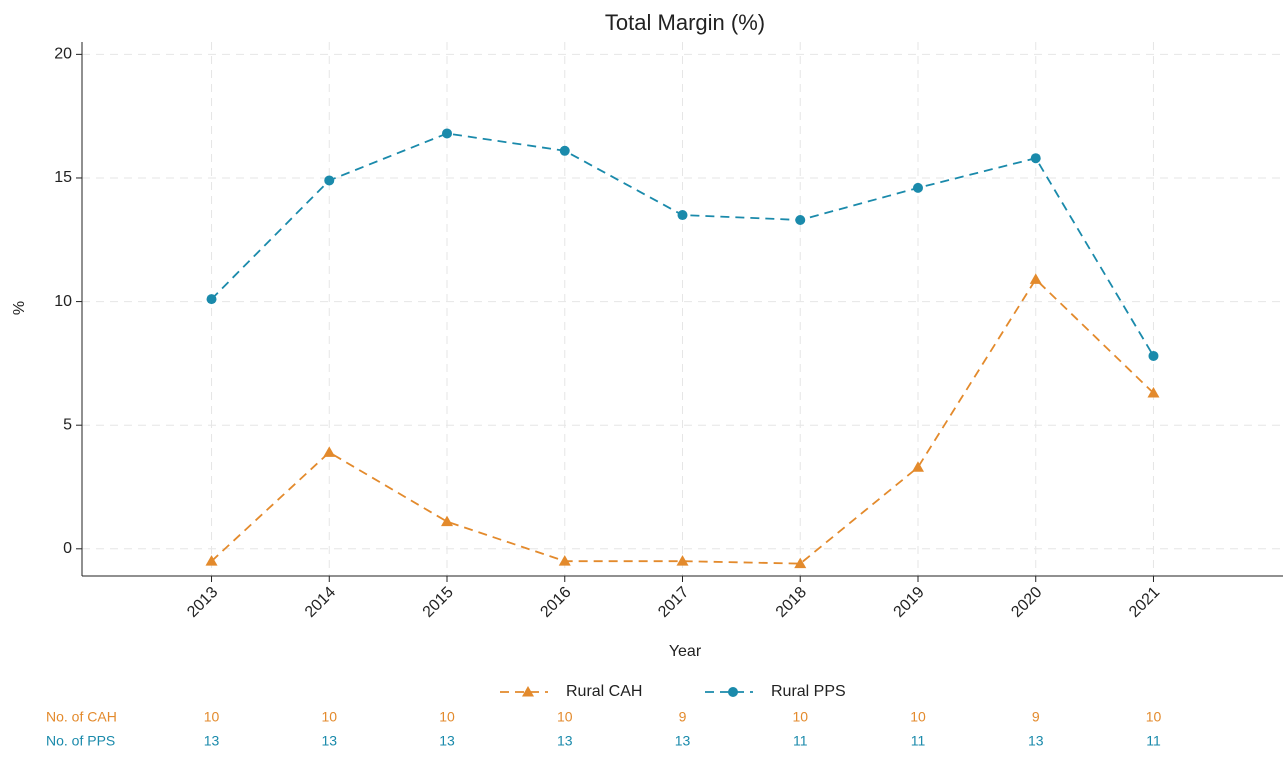 Image resolution: width=1285 pixels, height=757 pixels. What do you see at coordinates (67, 548) in the screenshot?
I see `y-tick-label: 0` at bounding box center [67, 548].